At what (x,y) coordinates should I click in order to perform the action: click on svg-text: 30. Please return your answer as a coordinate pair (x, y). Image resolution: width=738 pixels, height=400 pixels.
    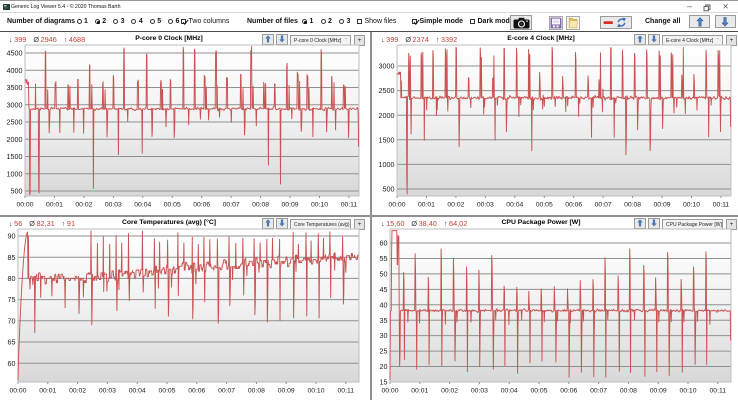
    Looking at the image, I should click on (384, 335).